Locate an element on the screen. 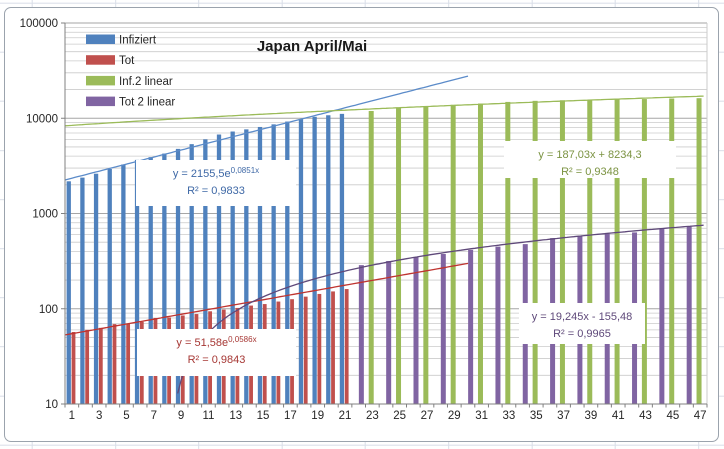 Image resolution: width=724 pixels, height=449 pixels. trend-inf2-line is located at coordinates (384, 111).